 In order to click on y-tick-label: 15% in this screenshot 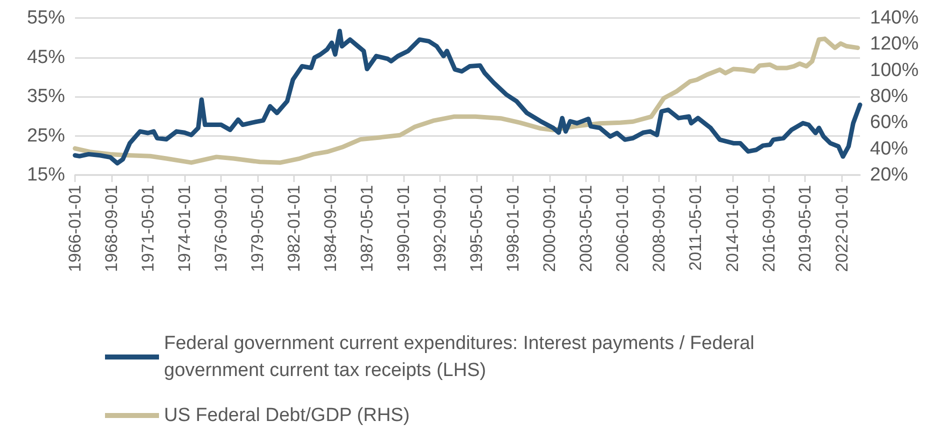, I will do `click(46, 175)`.